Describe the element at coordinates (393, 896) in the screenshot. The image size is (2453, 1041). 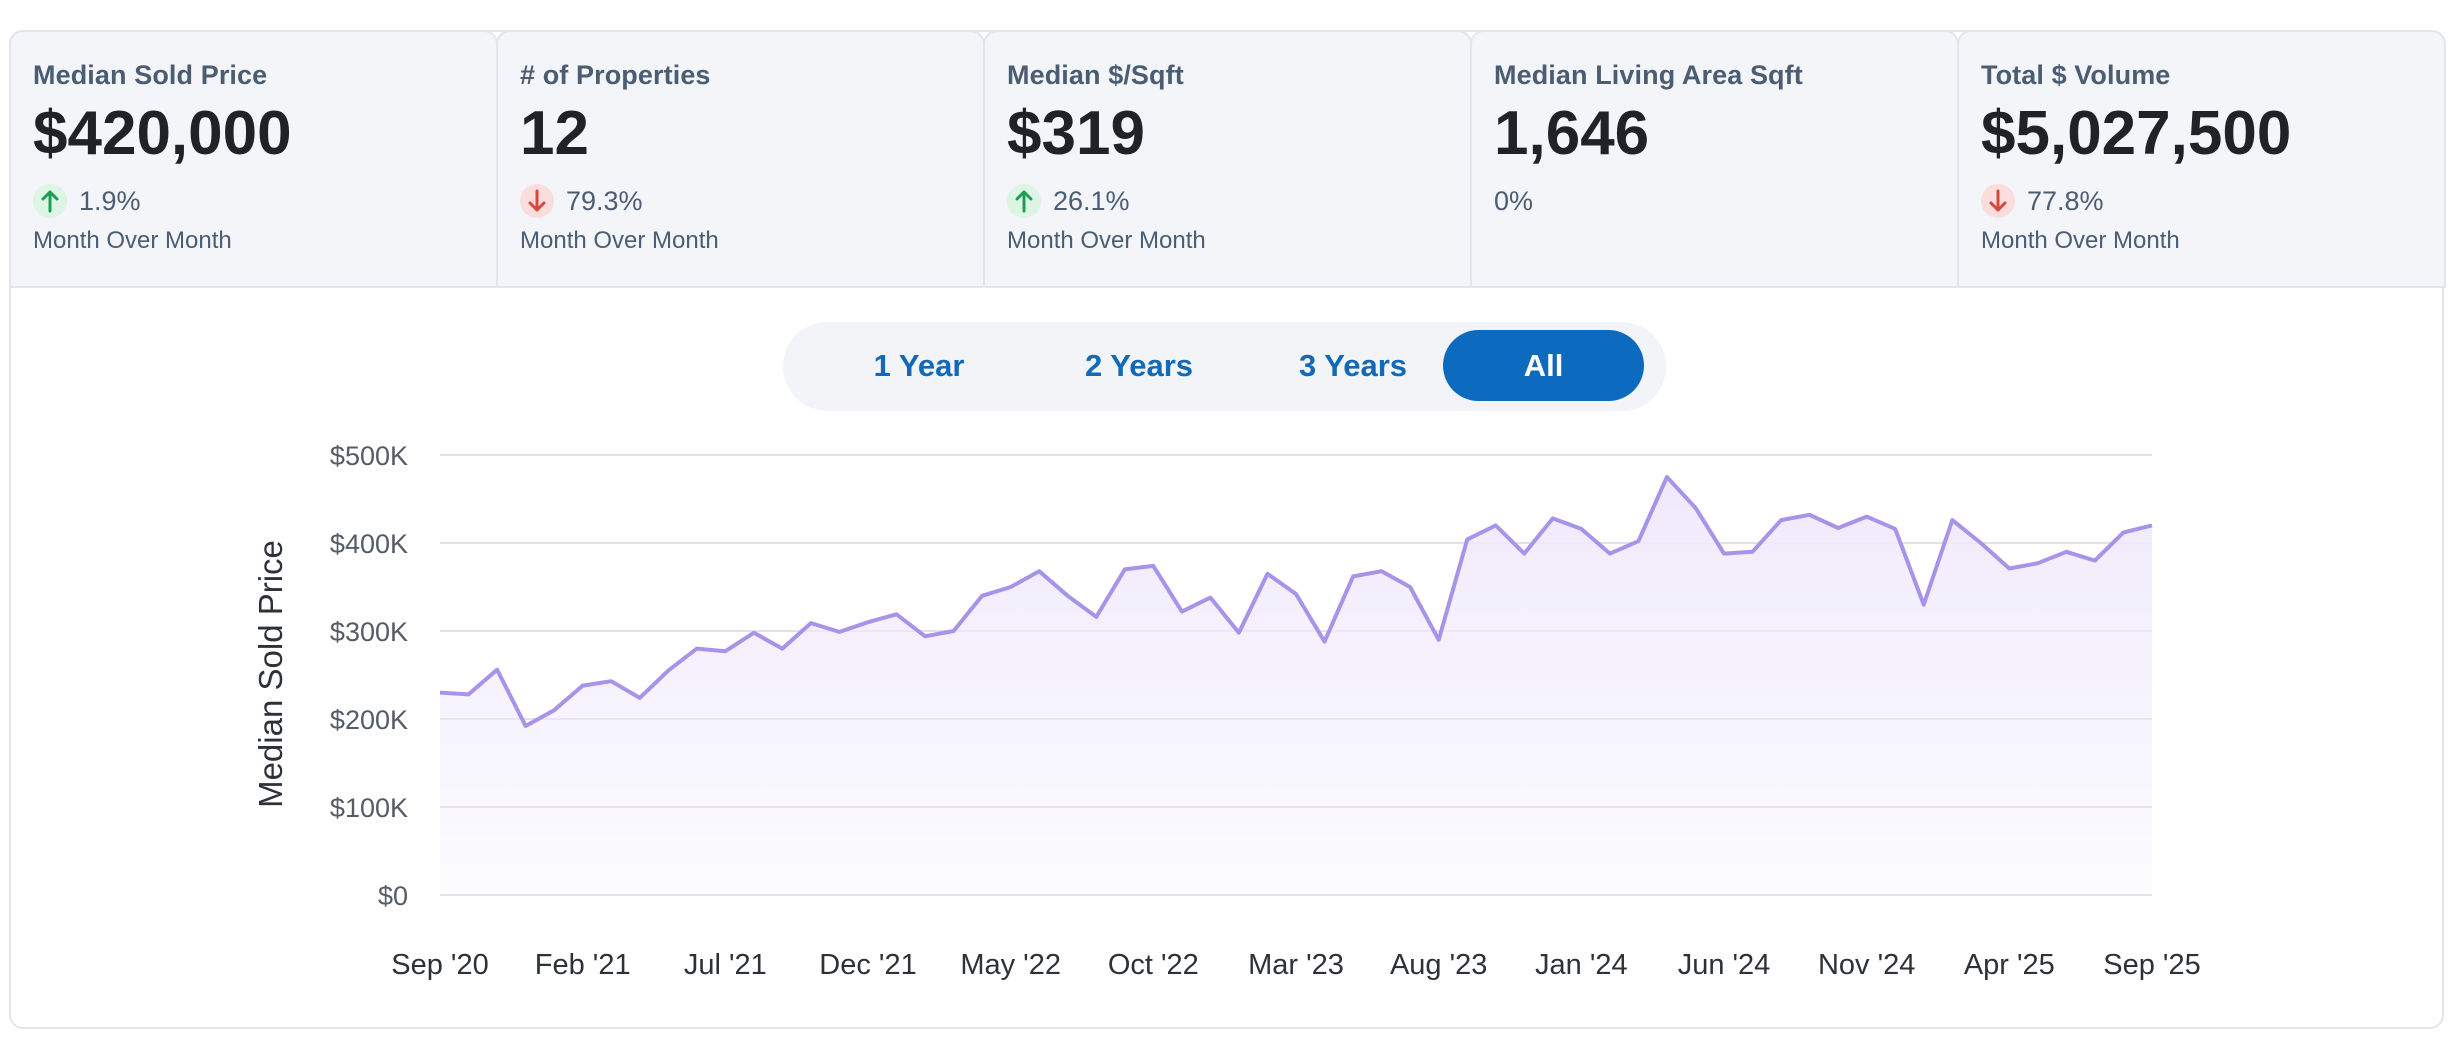
I see `y-tick-label: $0` at that location.